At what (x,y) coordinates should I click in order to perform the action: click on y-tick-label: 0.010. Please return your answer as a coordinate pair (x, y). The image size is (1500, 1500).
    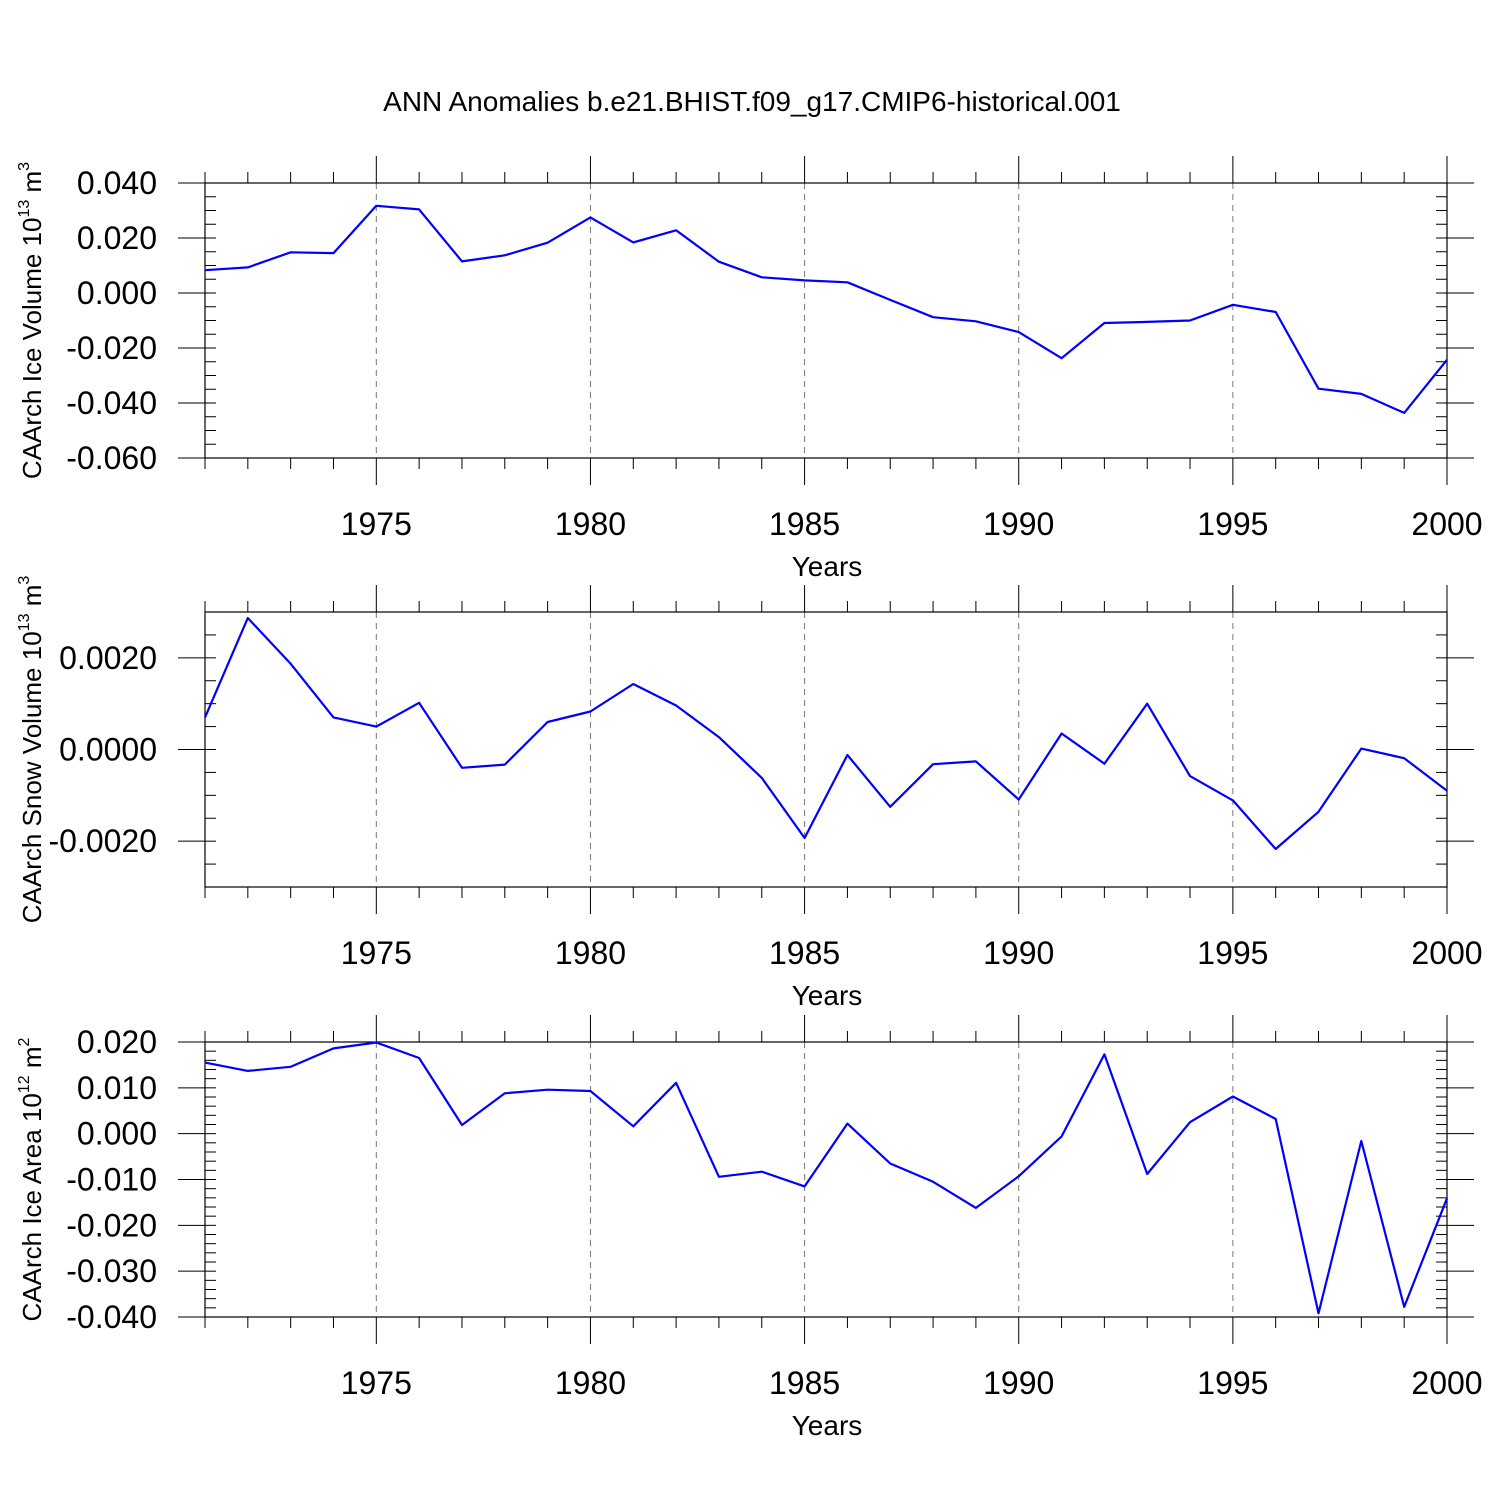
    Looking at the image, I should click on (117, 1088).